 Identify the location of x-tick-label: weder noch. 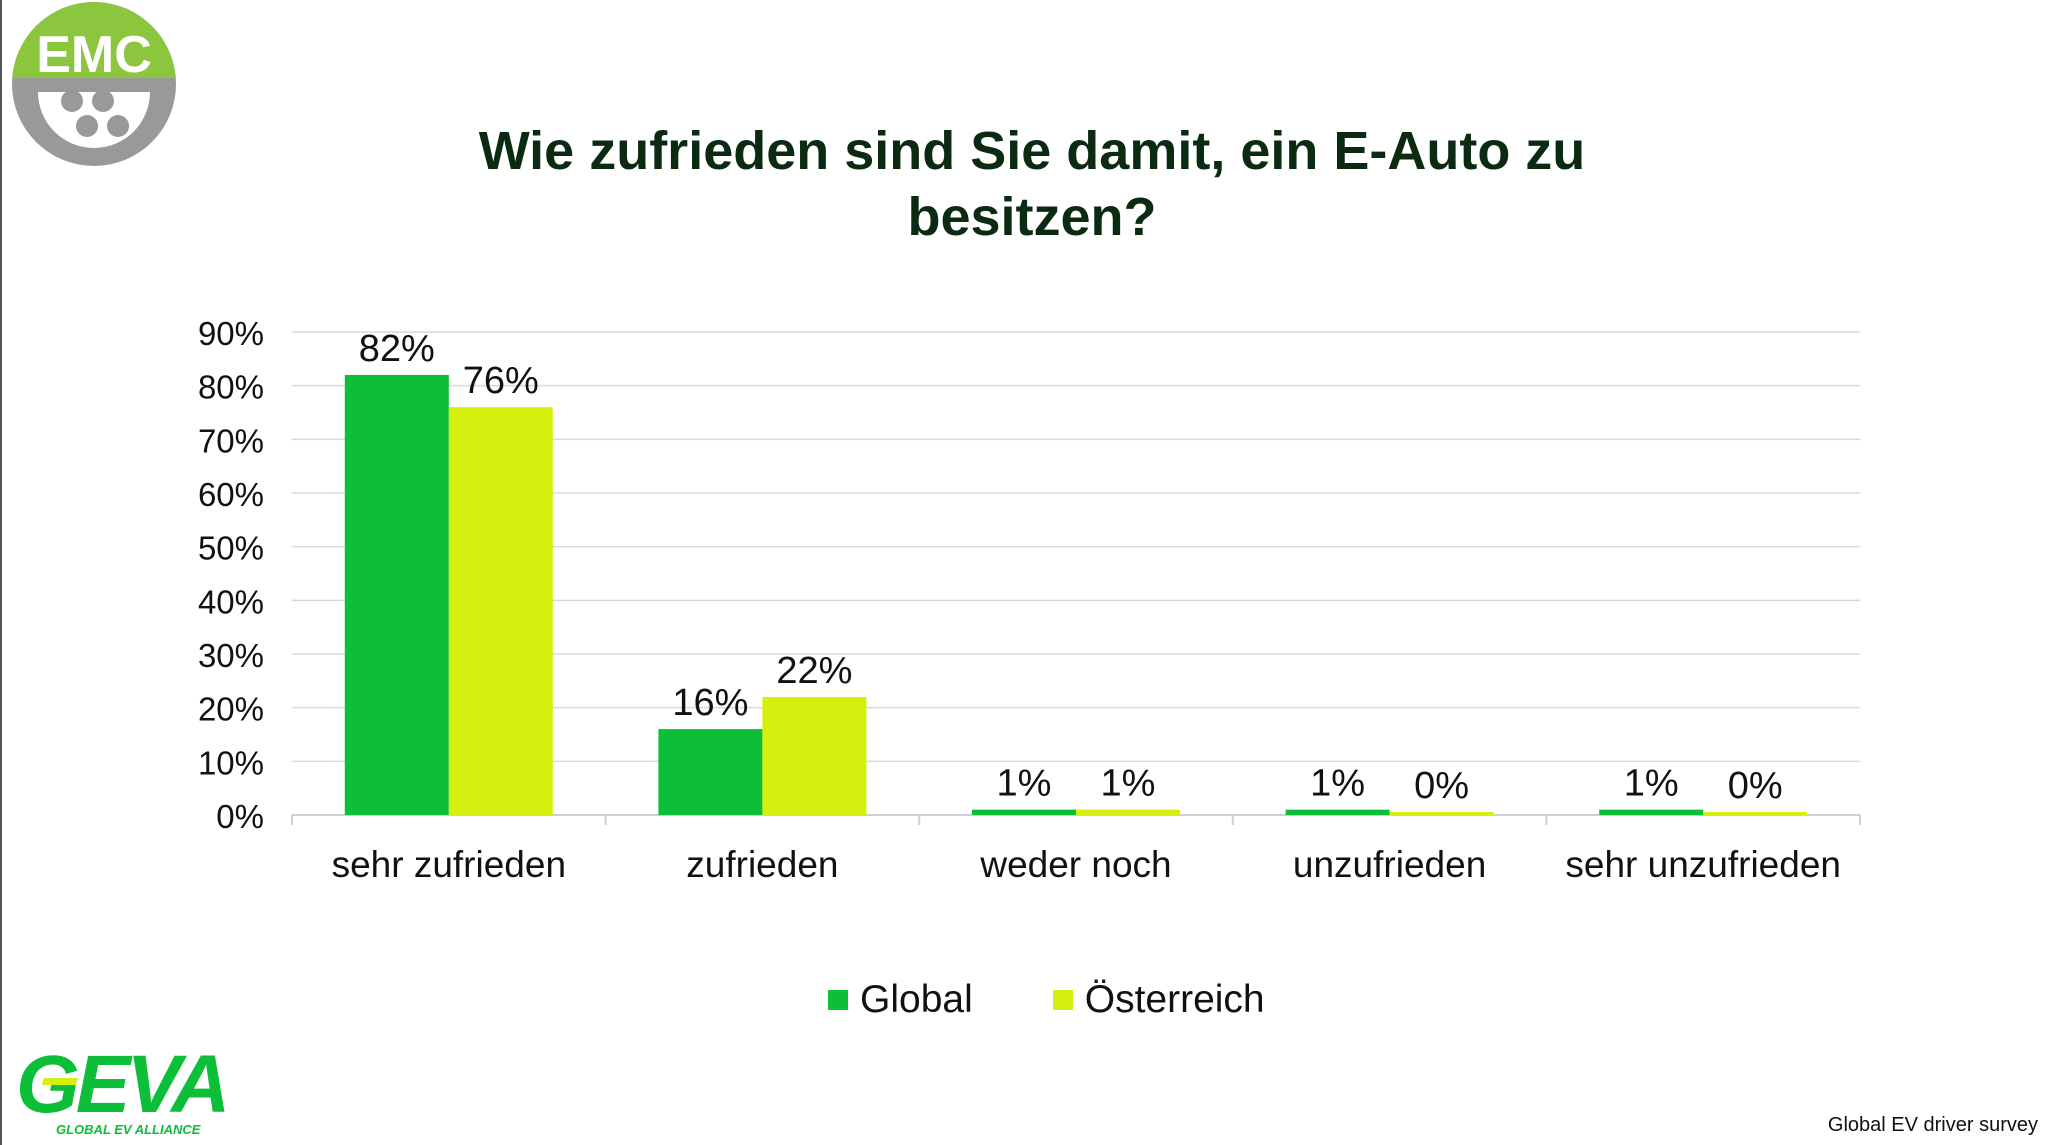
(1075, 864).